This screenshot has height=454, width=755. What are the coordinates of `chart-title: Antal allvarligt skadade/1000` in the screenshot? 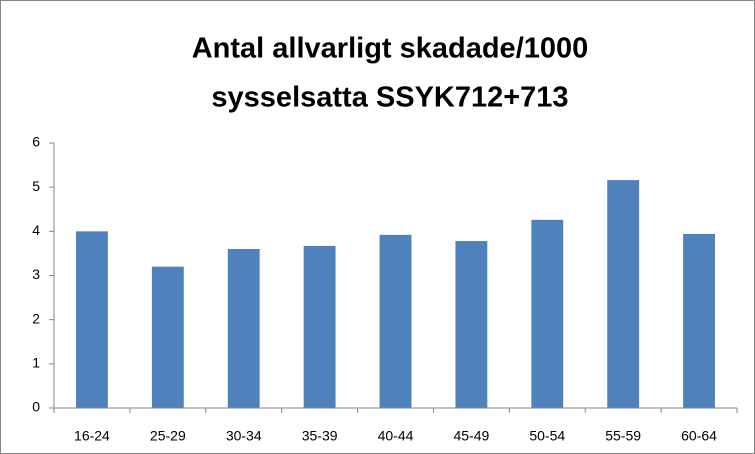 It's located at (390, 49).